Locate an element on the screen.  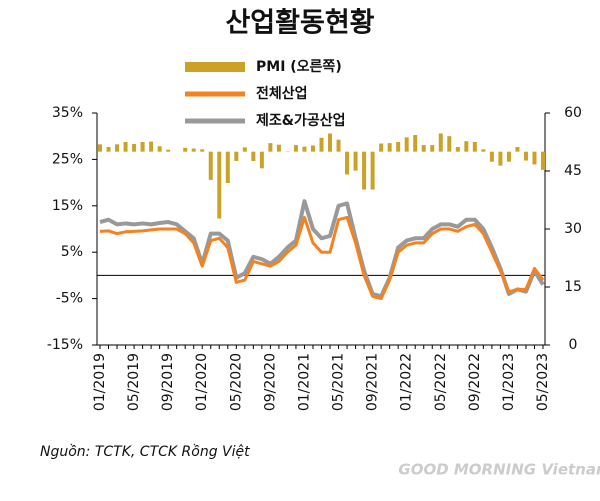
legend-label: PMI (오른쪽) is located at coordinates (299, 67).